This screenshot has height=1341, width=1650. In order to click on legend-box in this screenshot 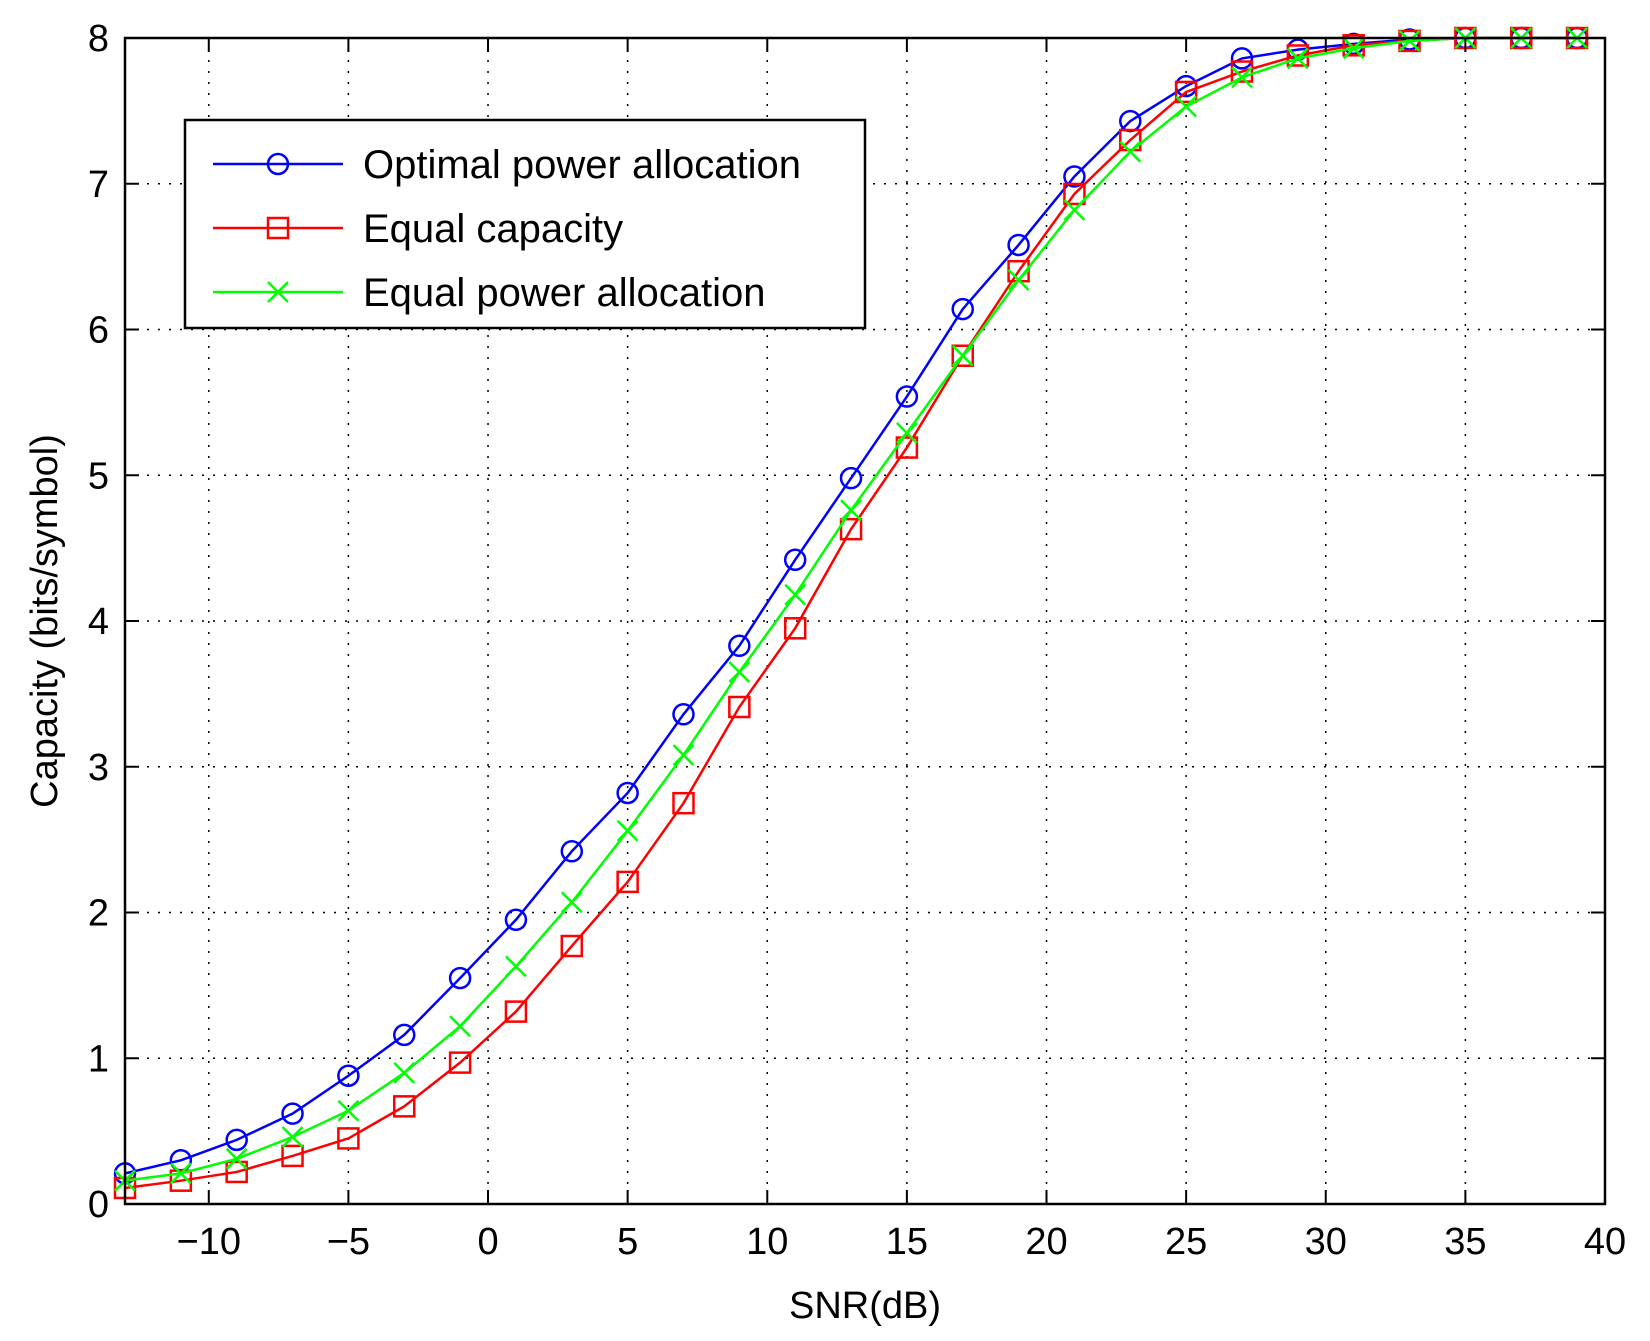, I will do `click(525, 224)`.